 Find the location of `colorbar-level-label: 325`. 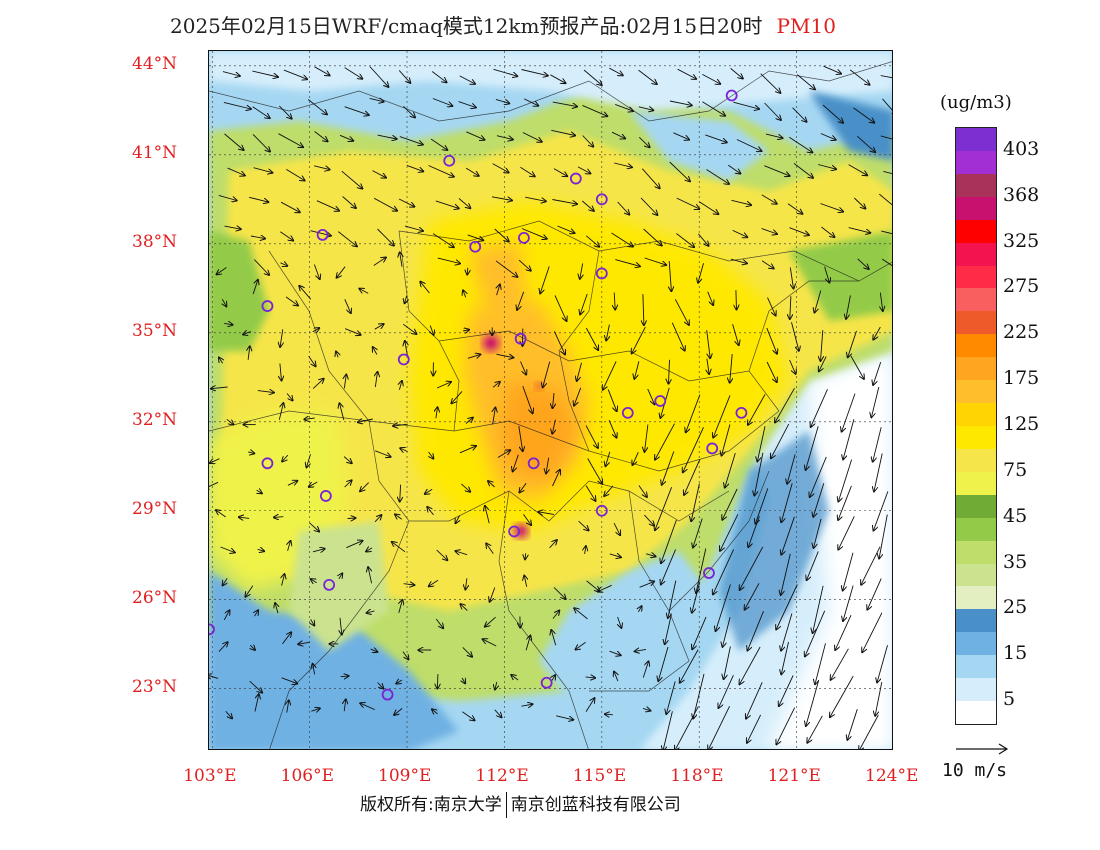

colorbar-level-label: 325 is located at coordinates (1021, 240).